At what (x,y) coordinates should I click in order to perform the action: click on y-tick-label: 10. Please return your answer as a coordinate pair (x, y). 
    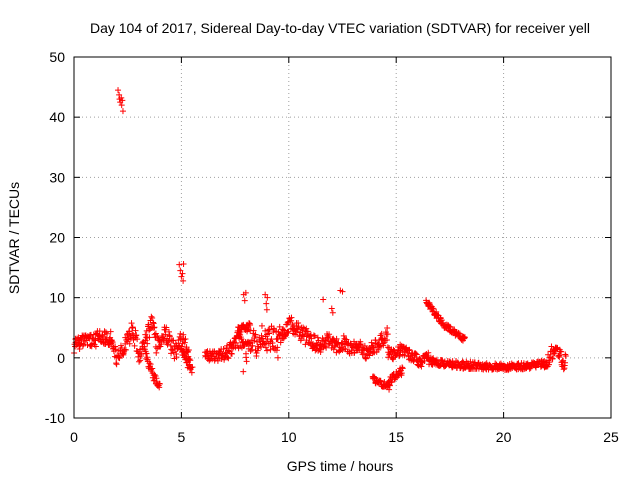
    Looking at the image, I should click on (57, 298).